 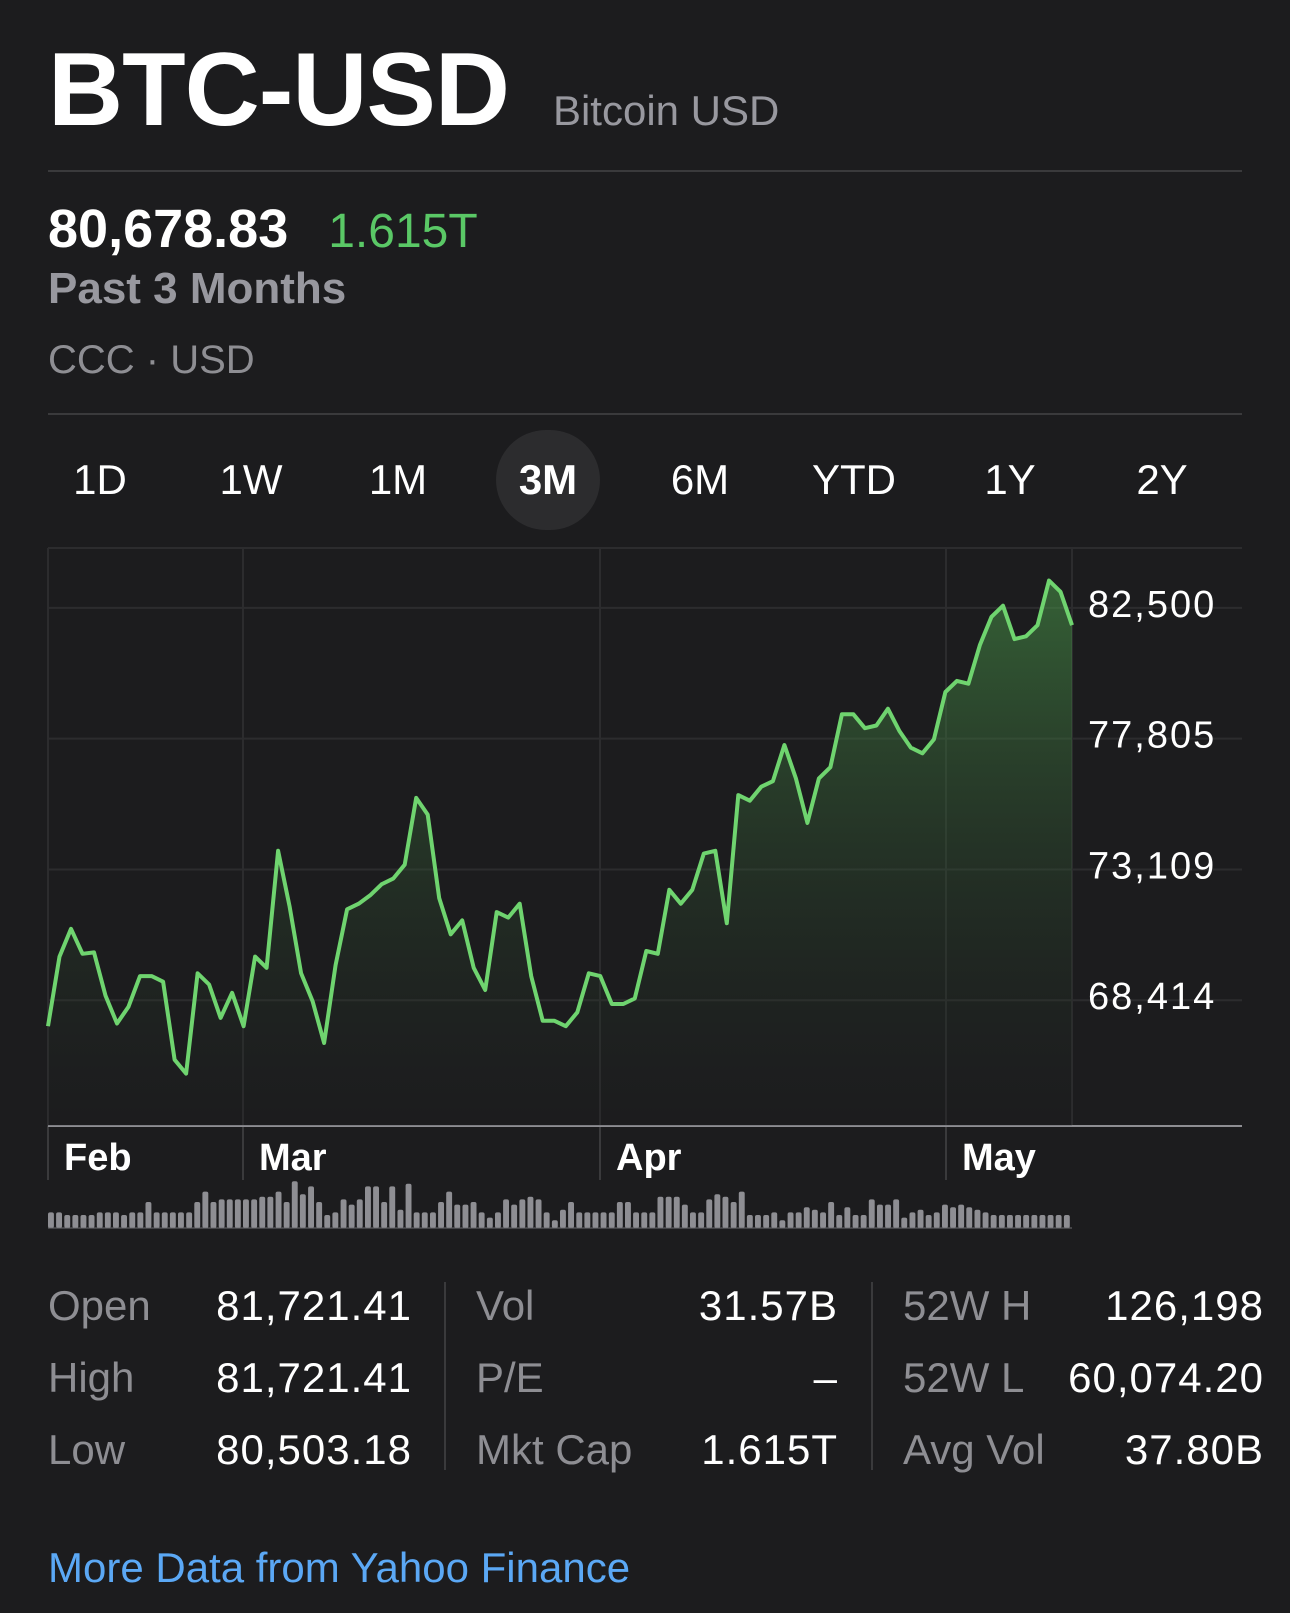 What do you see at coordinates (339, 1567) in the screenshot?
I see `more-data-link: More Data from Yahoo Finance` at bounding box center [339, 1567].